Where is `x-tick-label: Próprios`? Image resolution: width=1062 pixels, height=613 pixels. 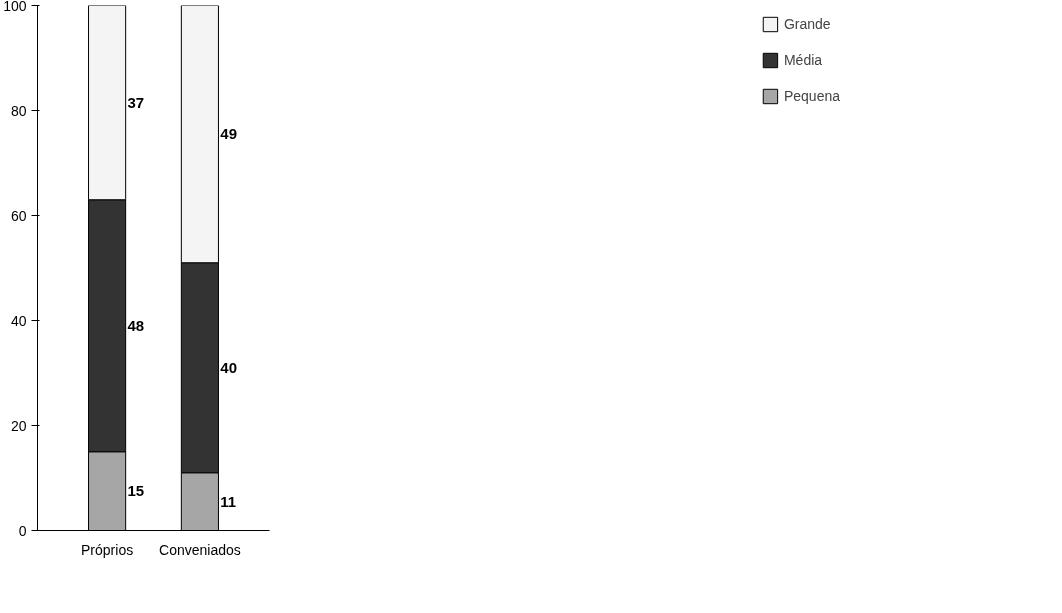 x-tick-label: Próprios is located at coordinates (107, 549).